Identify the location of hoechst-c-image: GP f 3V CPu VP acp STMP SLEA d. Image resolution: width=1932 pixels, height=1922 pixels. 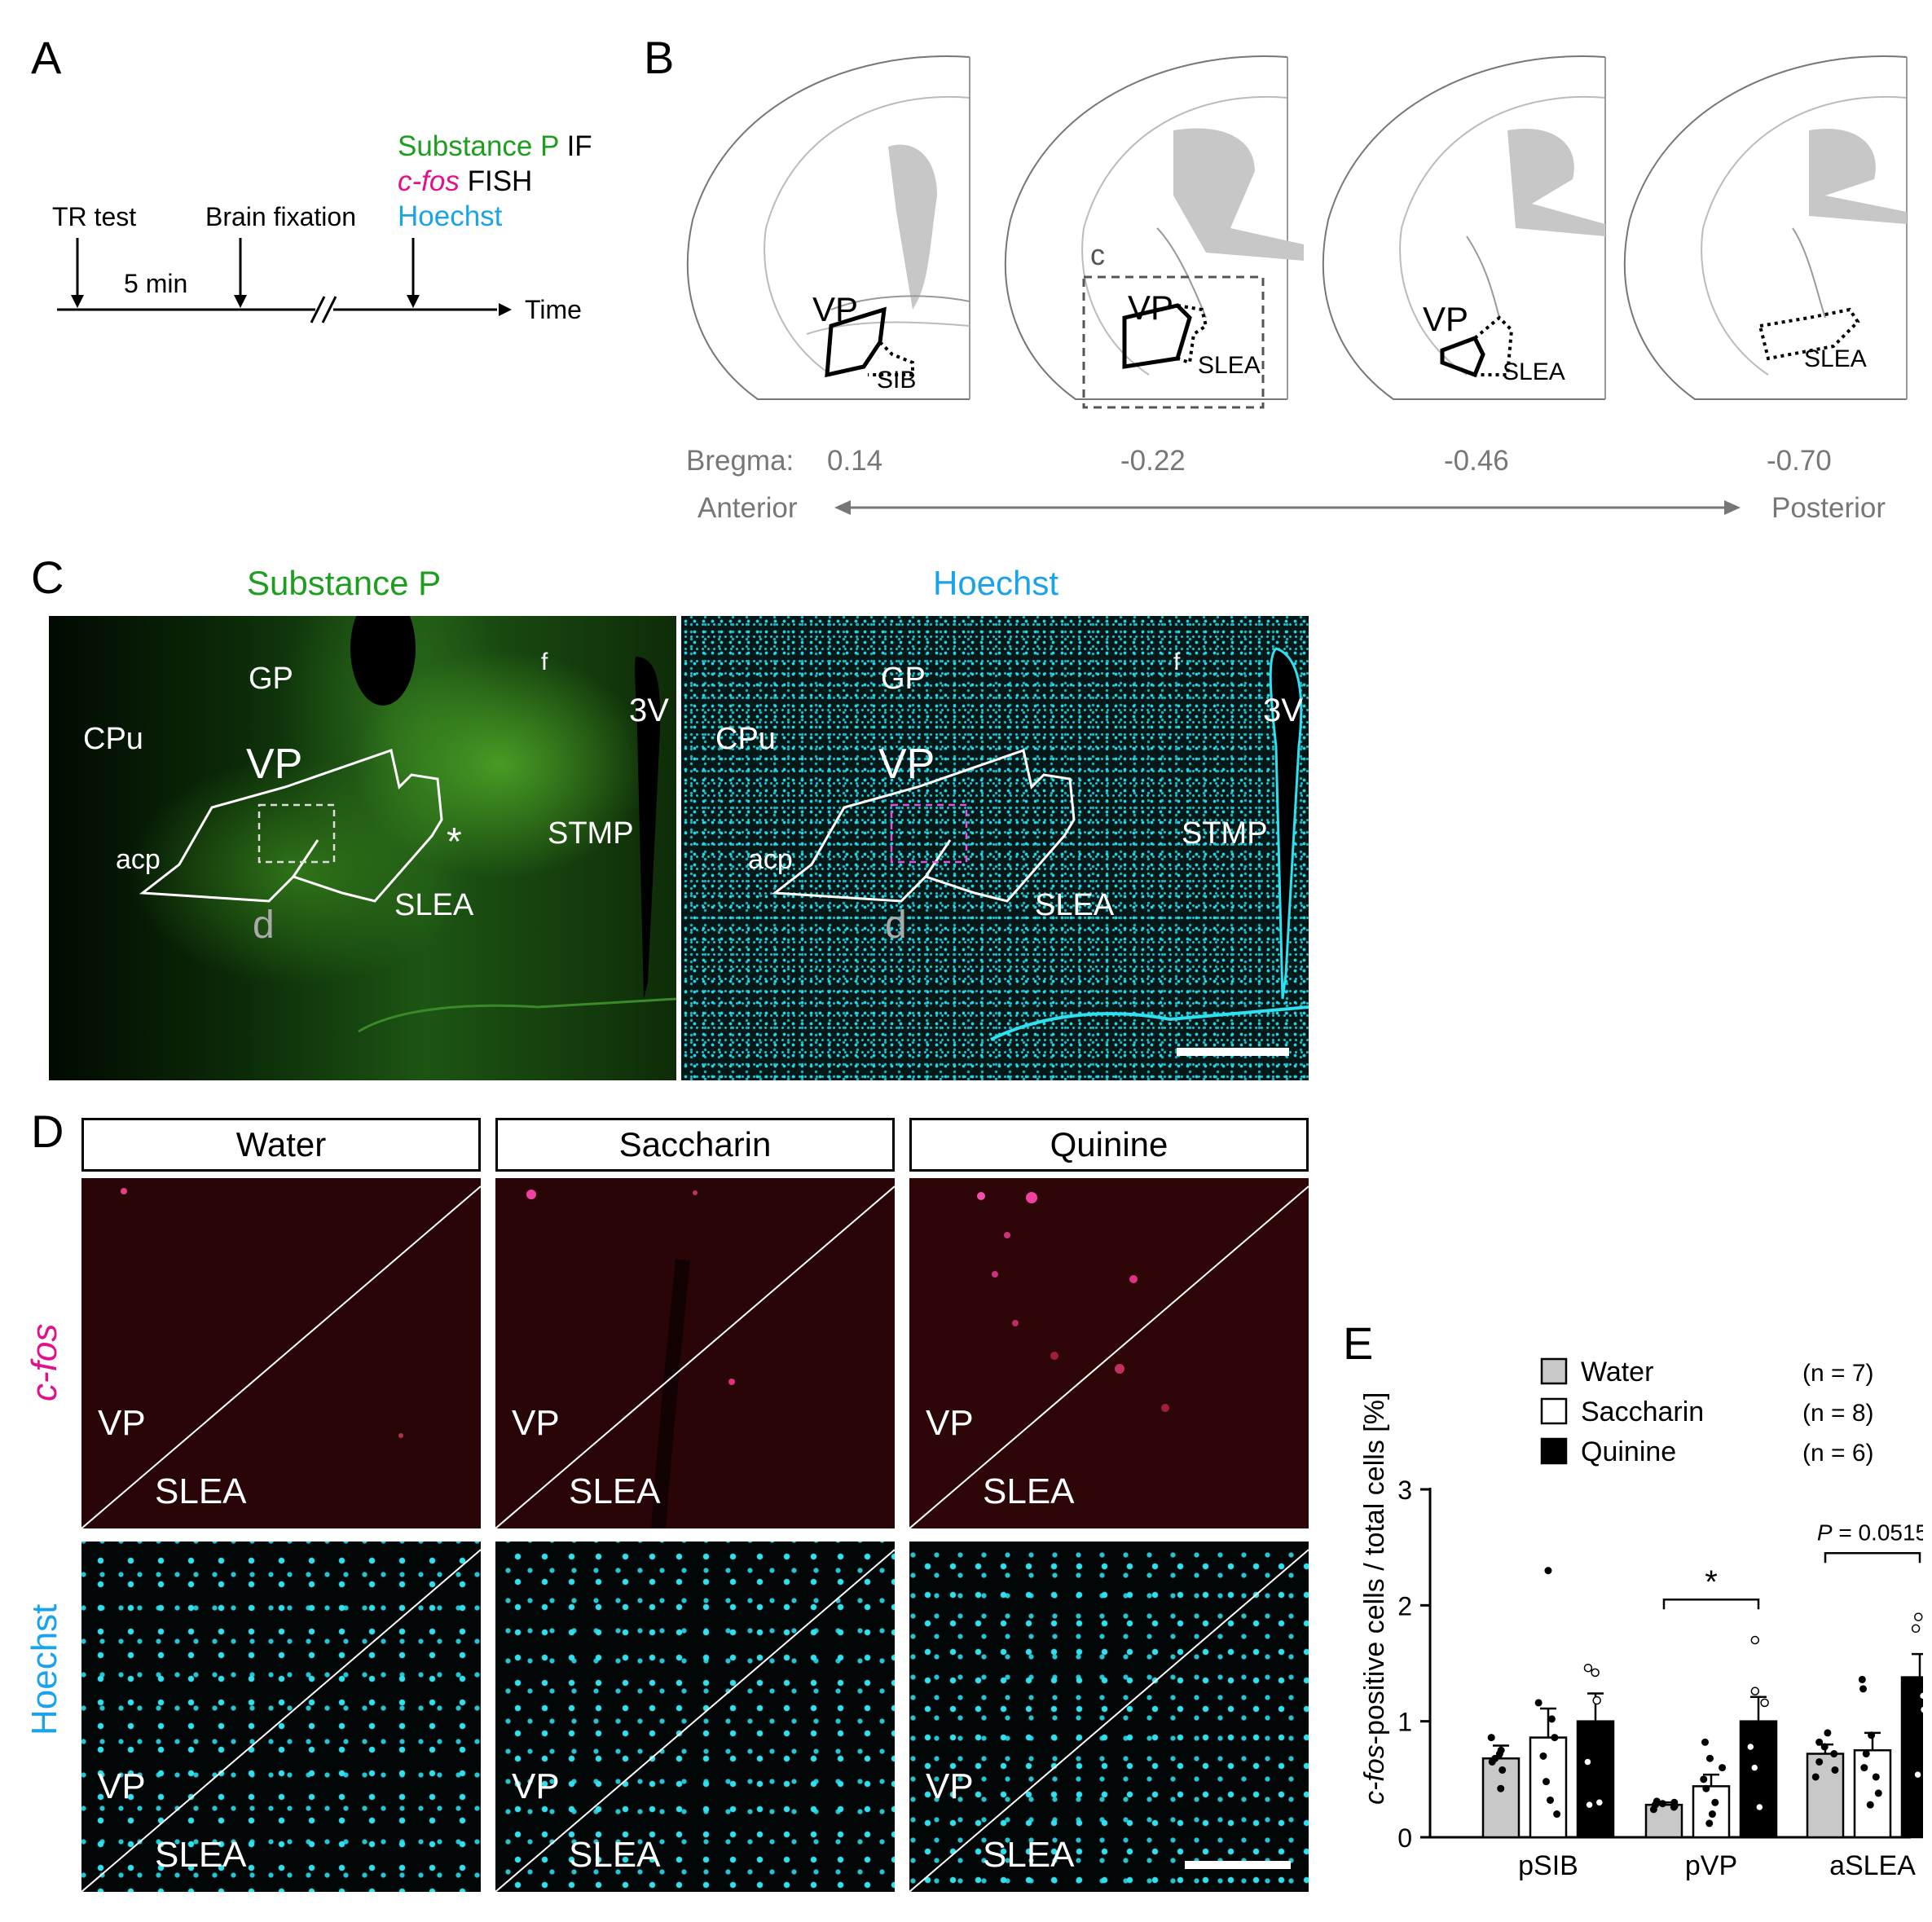
(995, 848).